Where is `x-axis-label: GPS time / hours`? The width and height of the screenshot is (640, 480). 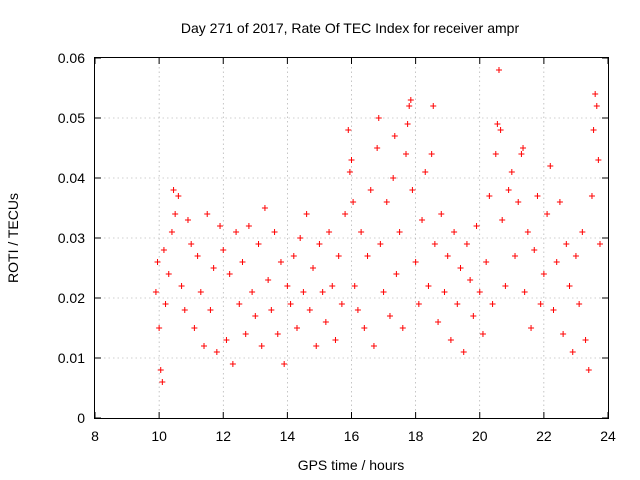
x-axis-label: GPS time / hours is located at coordinates (351, 465).